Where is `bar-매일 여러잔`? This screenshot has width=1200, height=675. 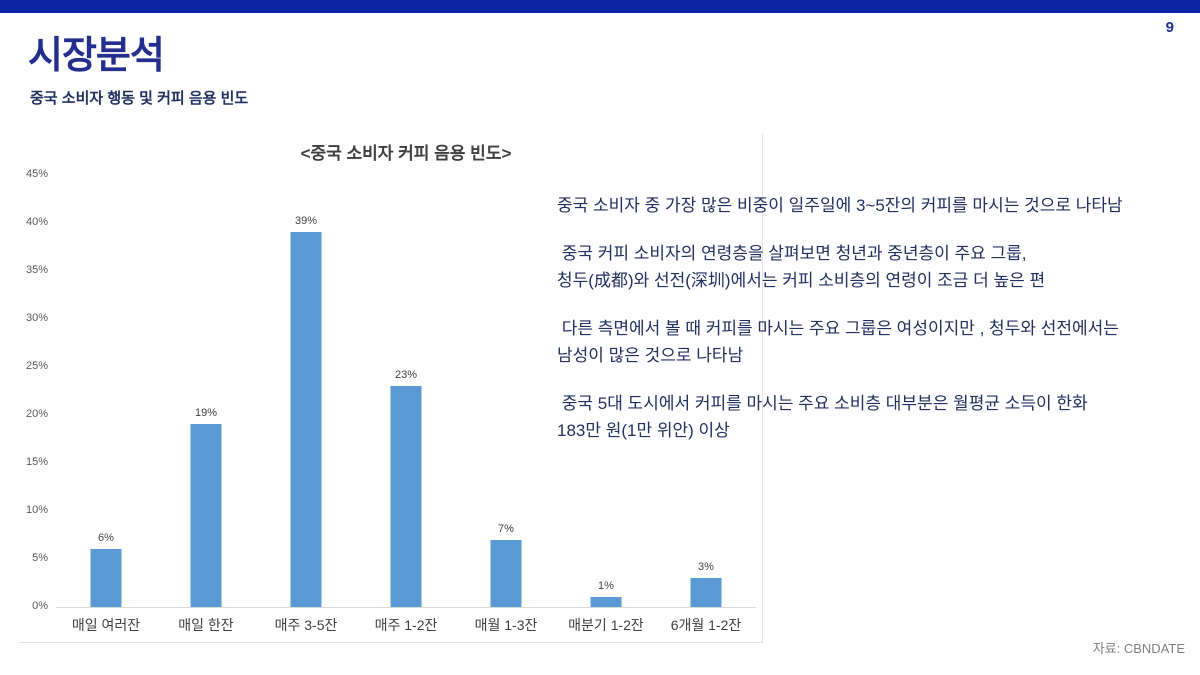
bar-매일 여러잔 is located at coordinates (106, 578).